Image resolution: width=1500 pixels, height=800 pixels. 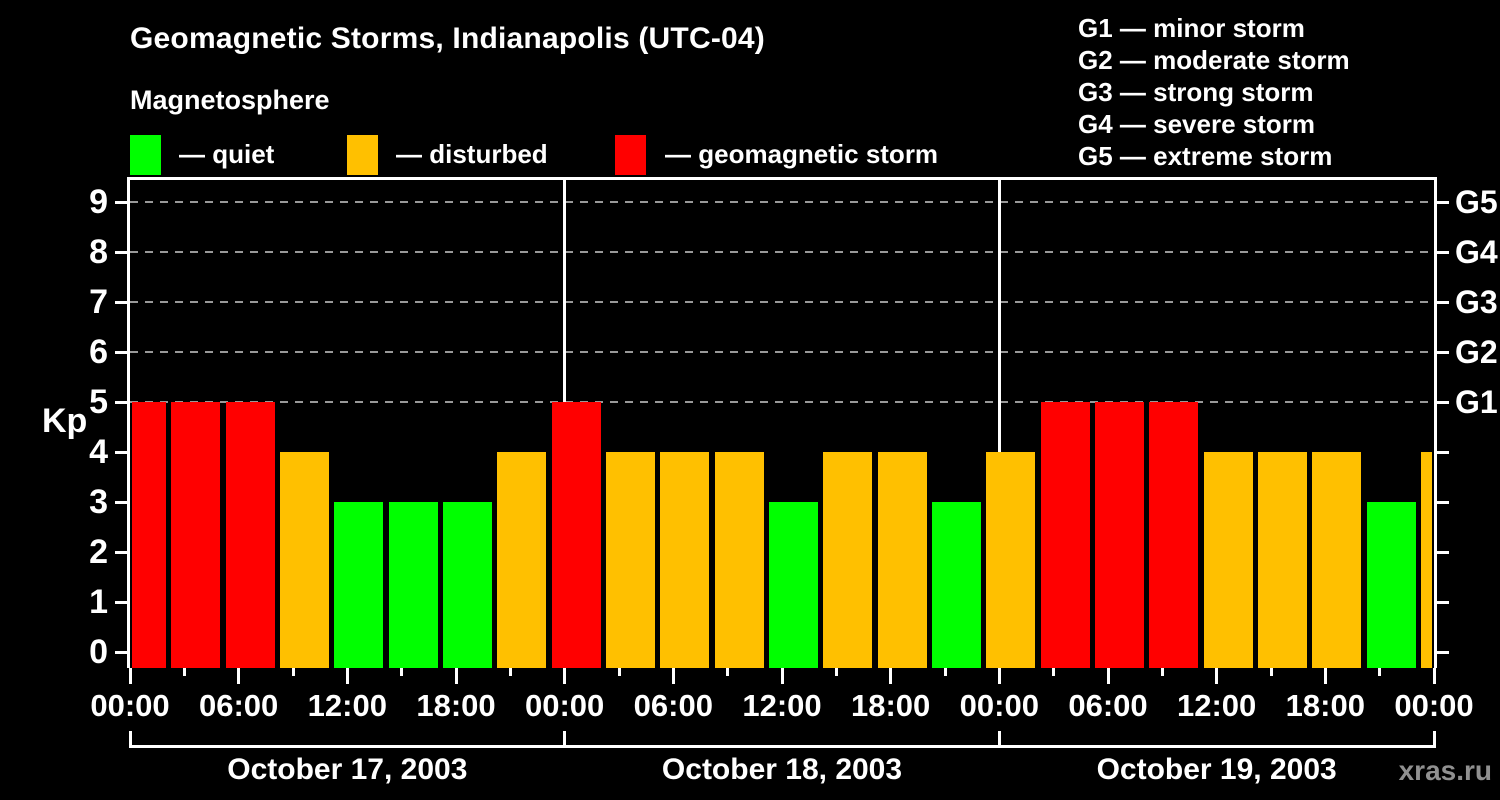 I want to click on legend-label-quiet: — quiet, so click(x=227, y=154).